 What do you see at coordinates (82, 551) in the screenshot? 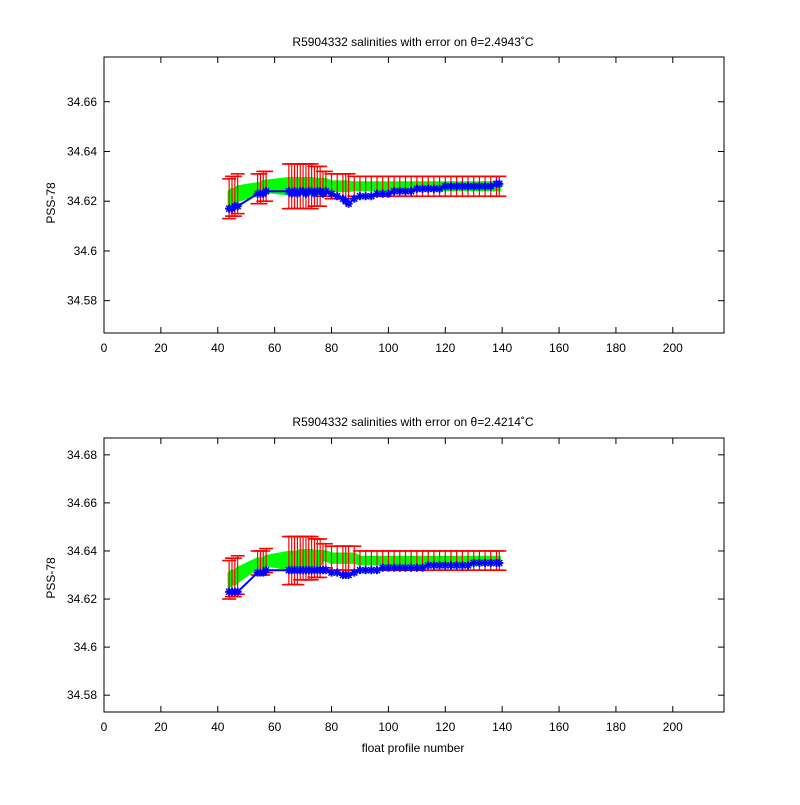
I see `chart-2-y-tick-label: 34.64` at bounding box center [82, 551].